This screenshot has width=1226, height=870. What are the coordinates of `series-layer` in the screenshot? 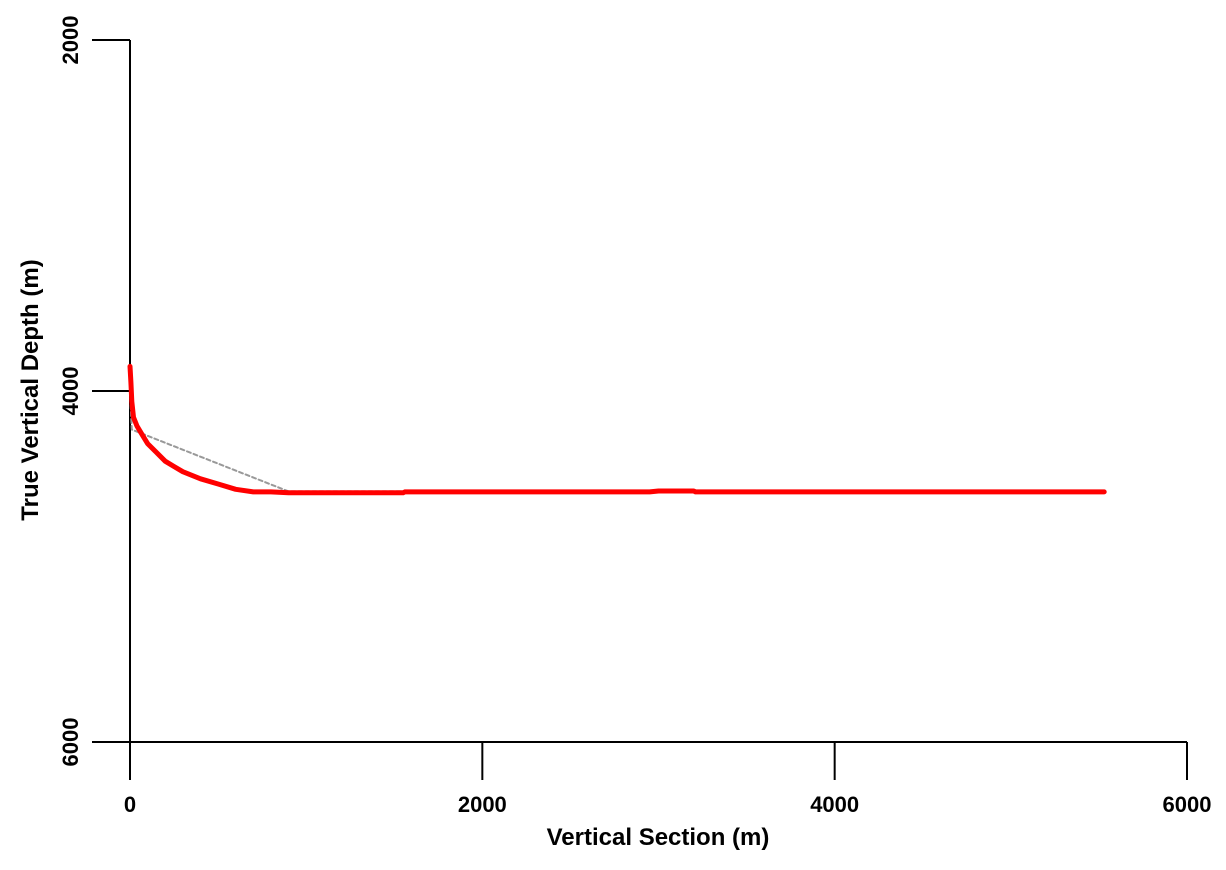 It's located at (617, 429).